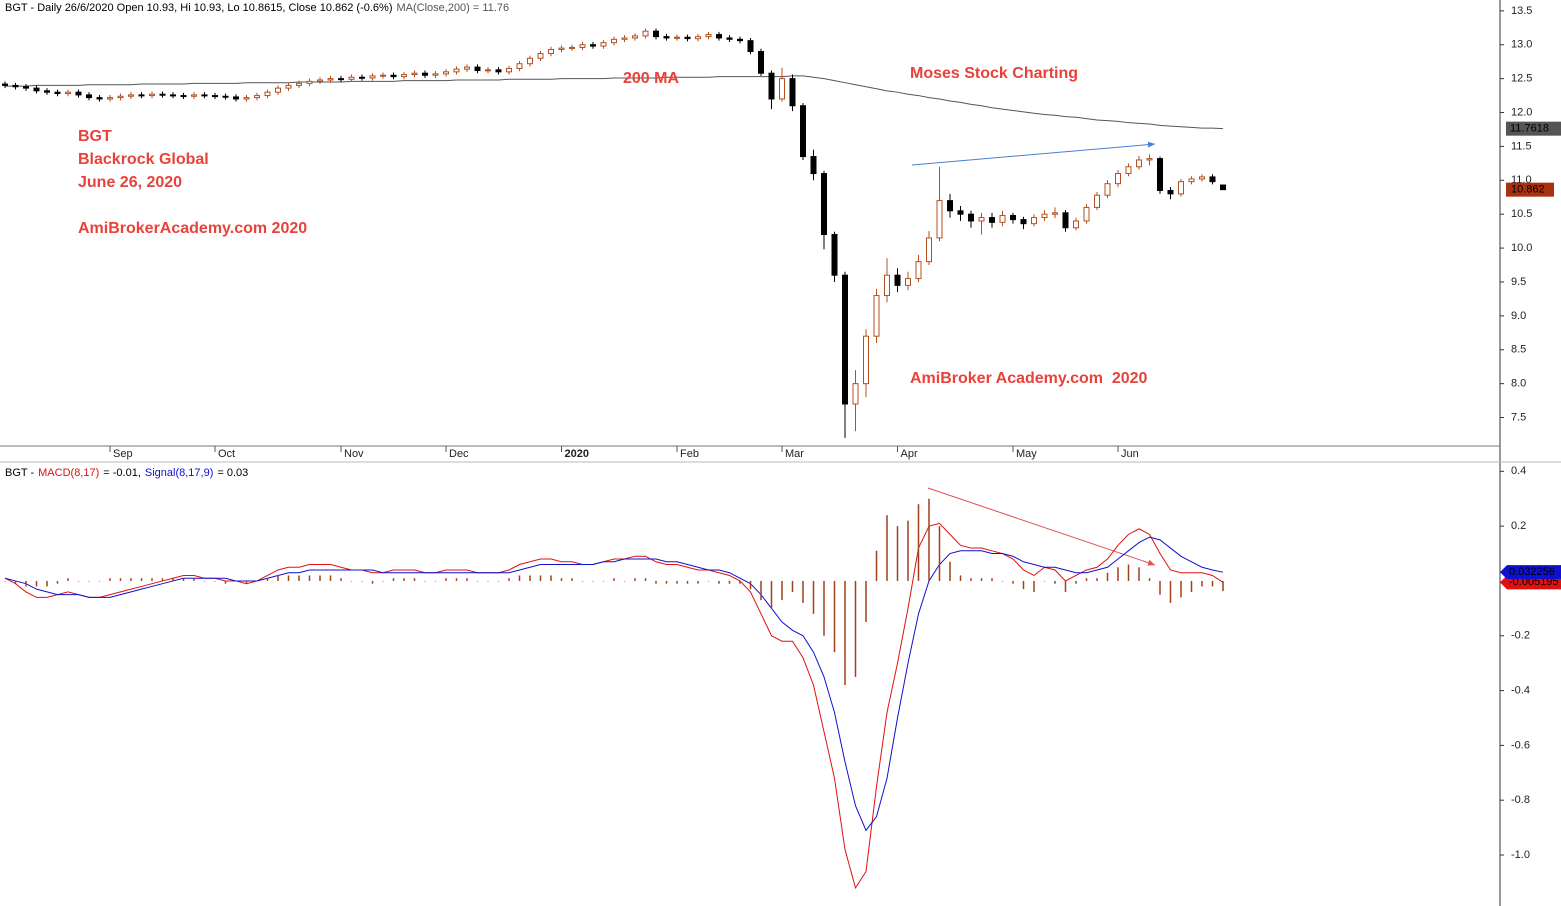  Describe the element at coordinates (1521, 248) in the screenshot. I see `y-tick-label: 10.0` at that location.